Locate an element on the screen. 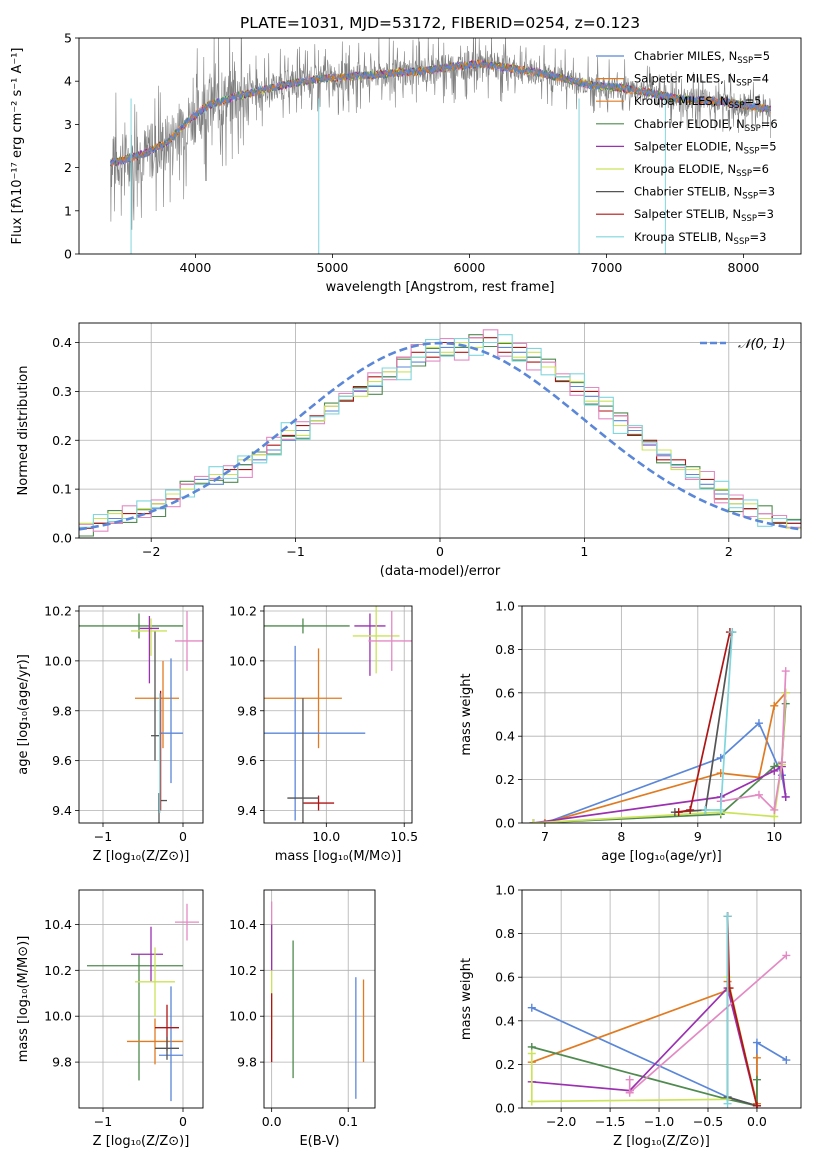  tick-label-x: −2 is located at coordinates (151, 551).